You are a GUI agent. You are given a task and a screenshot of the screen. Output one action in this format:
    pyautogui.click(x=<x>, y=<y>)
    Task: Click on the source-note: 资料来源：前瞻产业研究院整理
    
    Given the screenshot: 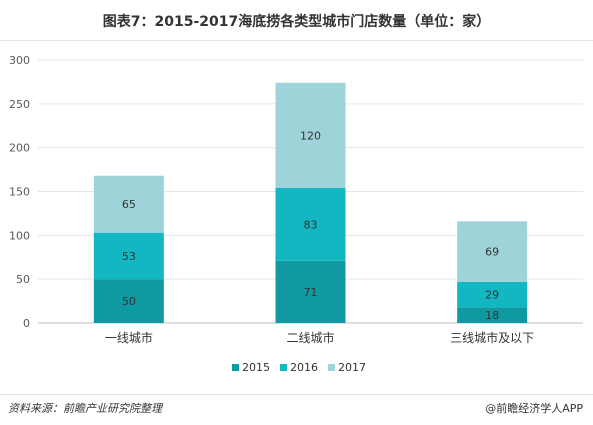 What is the action you would take?
    pyautogui.click(x=85, y=408)
    